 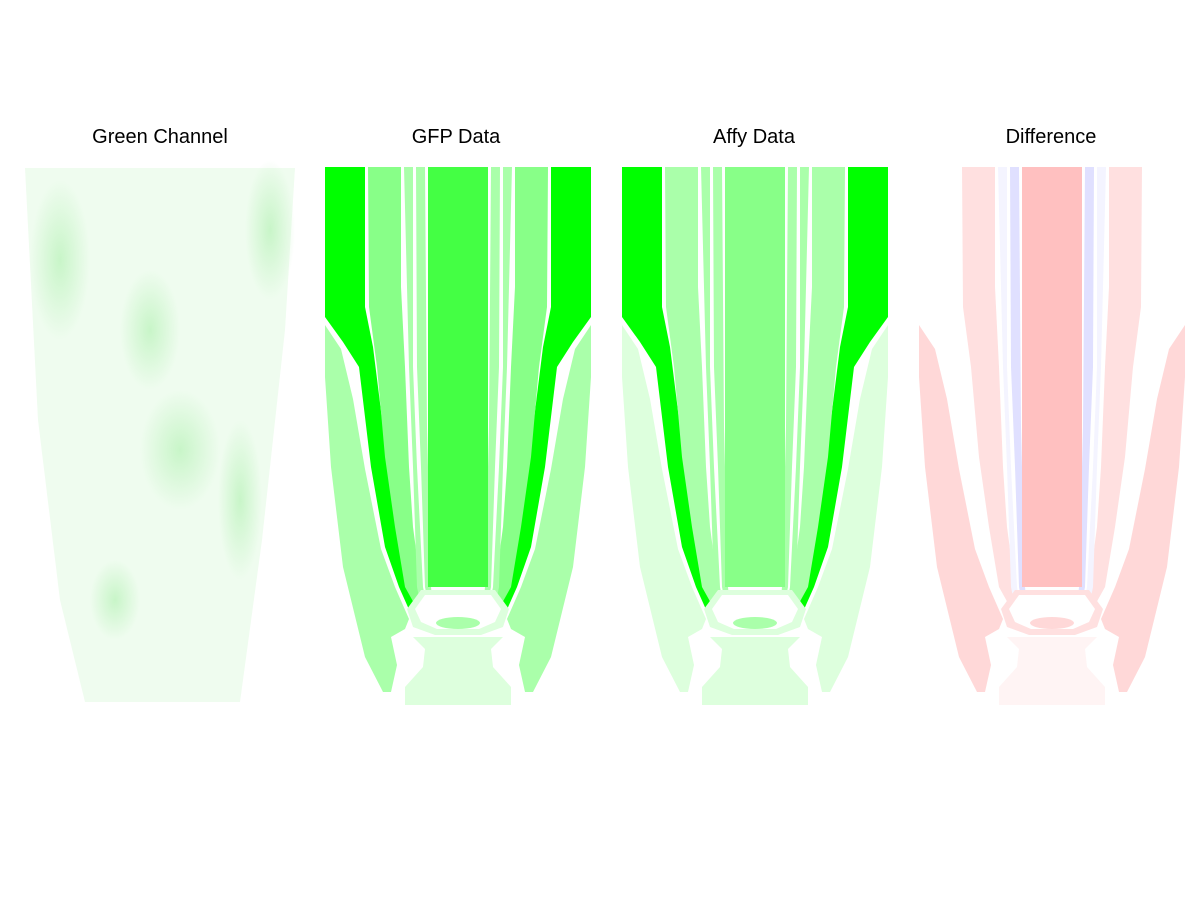 What do you see at coordinates (458, 436) in the screenshot?
I see `gfp-image` at bounding box center [458, 436].